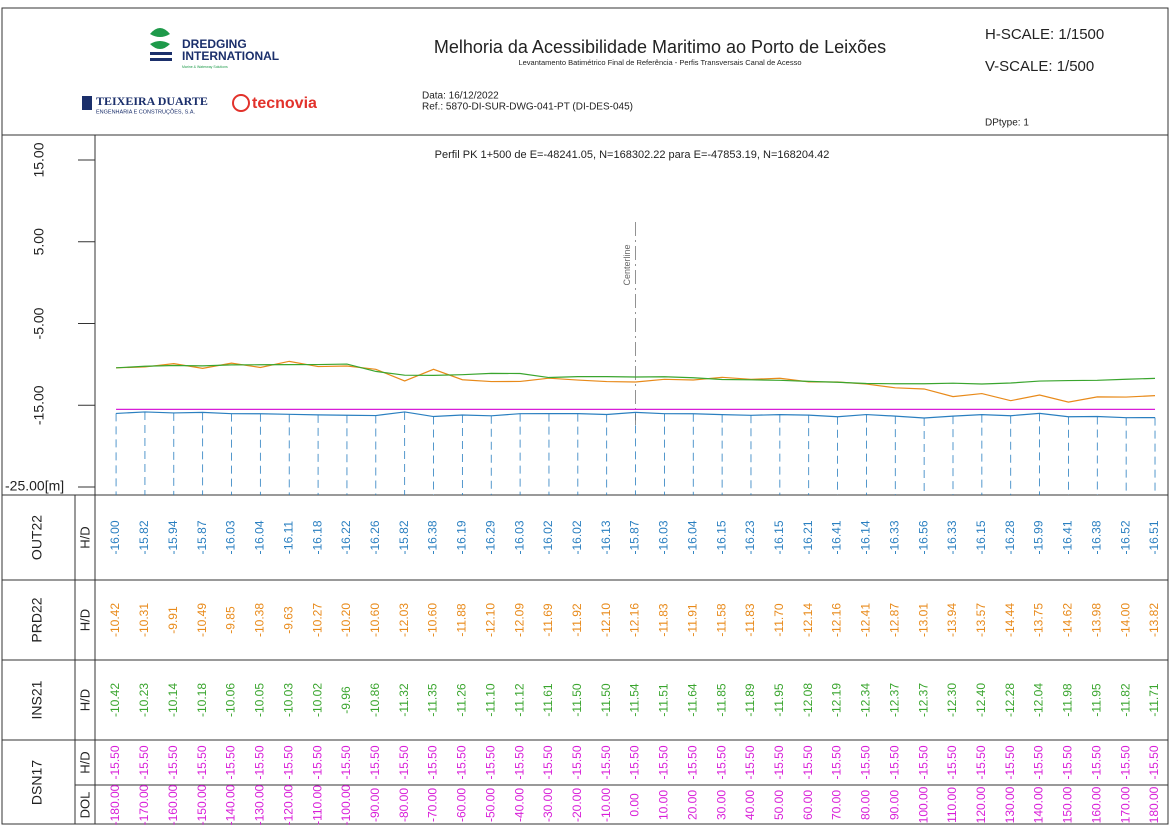 The width and height of the screenshot is (1171, 825). I want to click on x-tick-label: -160.00, so click(173, 804).